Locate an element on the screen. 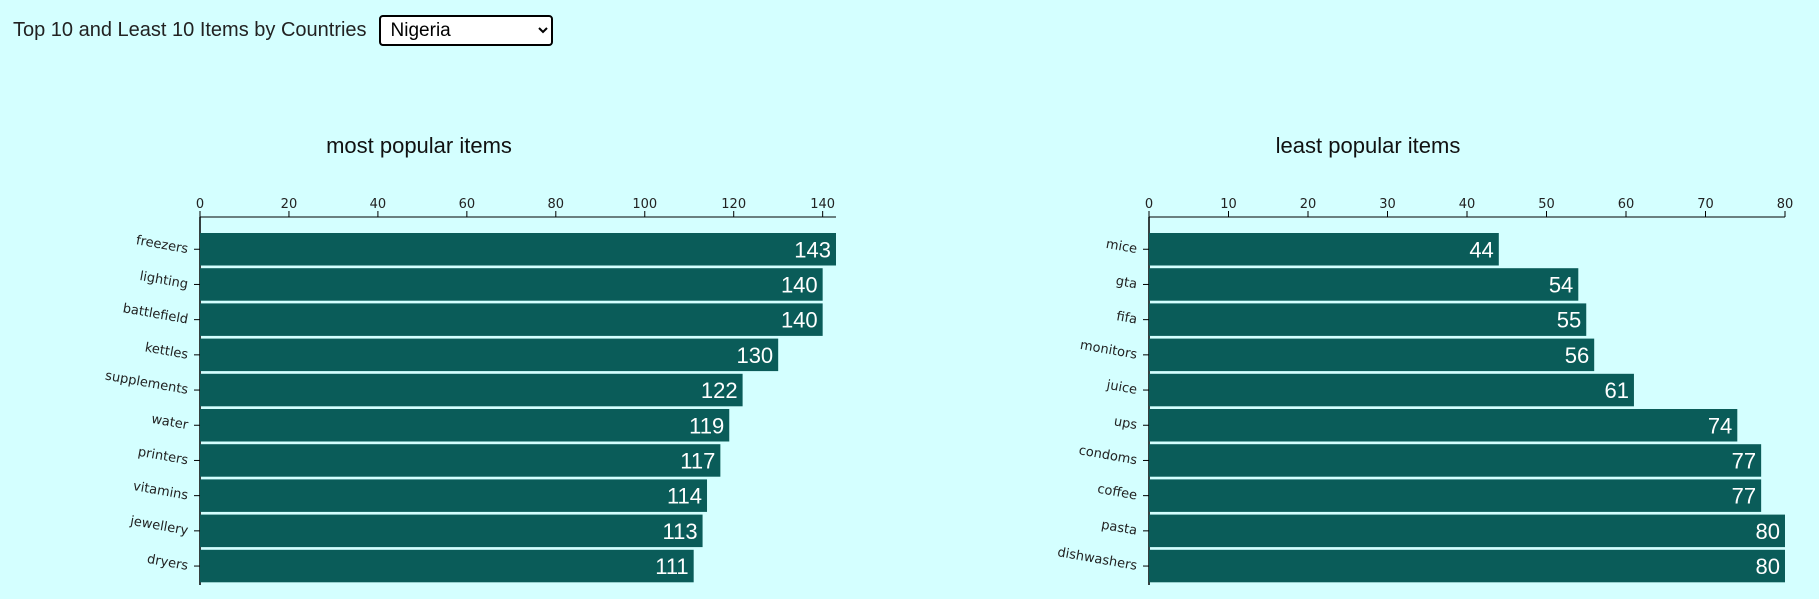  popular-x-tick-label: 0 is located at coordinates (200, 204).